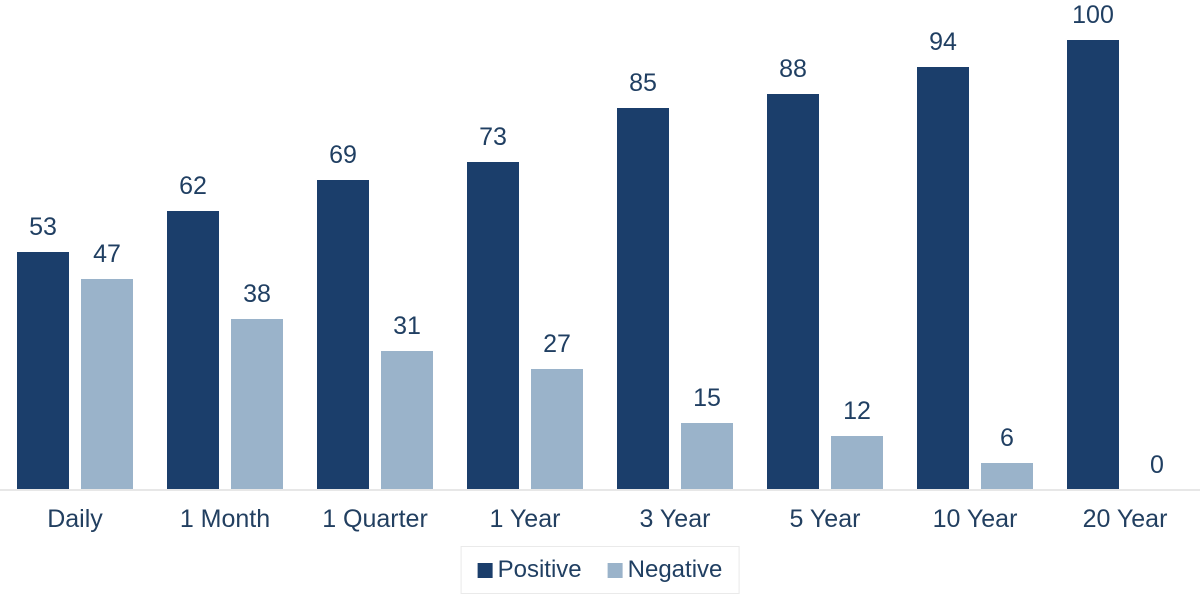 This screenshot has height=600, width=1200. I want to click on bar-group-20-year: 100 0, so click(1125, 245).